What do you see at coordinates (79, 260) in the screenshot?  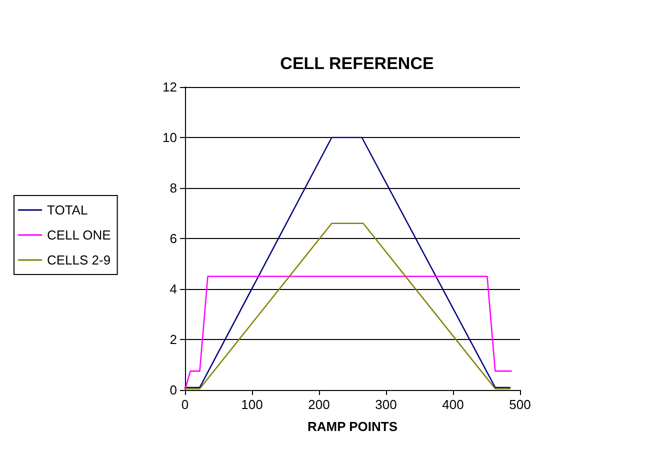 I see `legend-label: CELLS 2-9` at bounding box center [79, 260].